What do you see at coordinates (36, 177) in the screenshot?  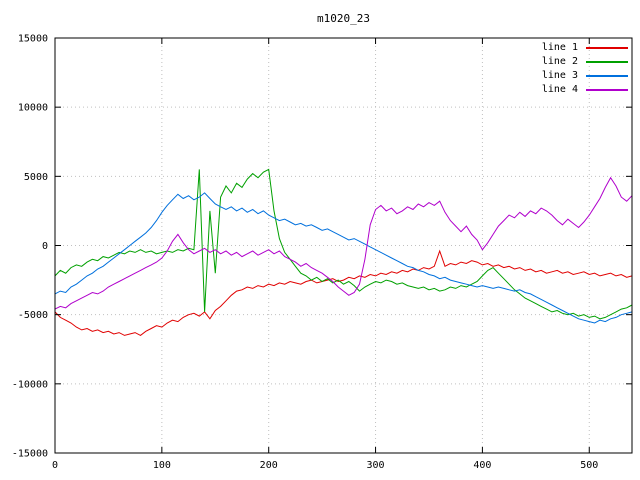 I see `y-tick-label: 5000` at bounding box center [36, 177].